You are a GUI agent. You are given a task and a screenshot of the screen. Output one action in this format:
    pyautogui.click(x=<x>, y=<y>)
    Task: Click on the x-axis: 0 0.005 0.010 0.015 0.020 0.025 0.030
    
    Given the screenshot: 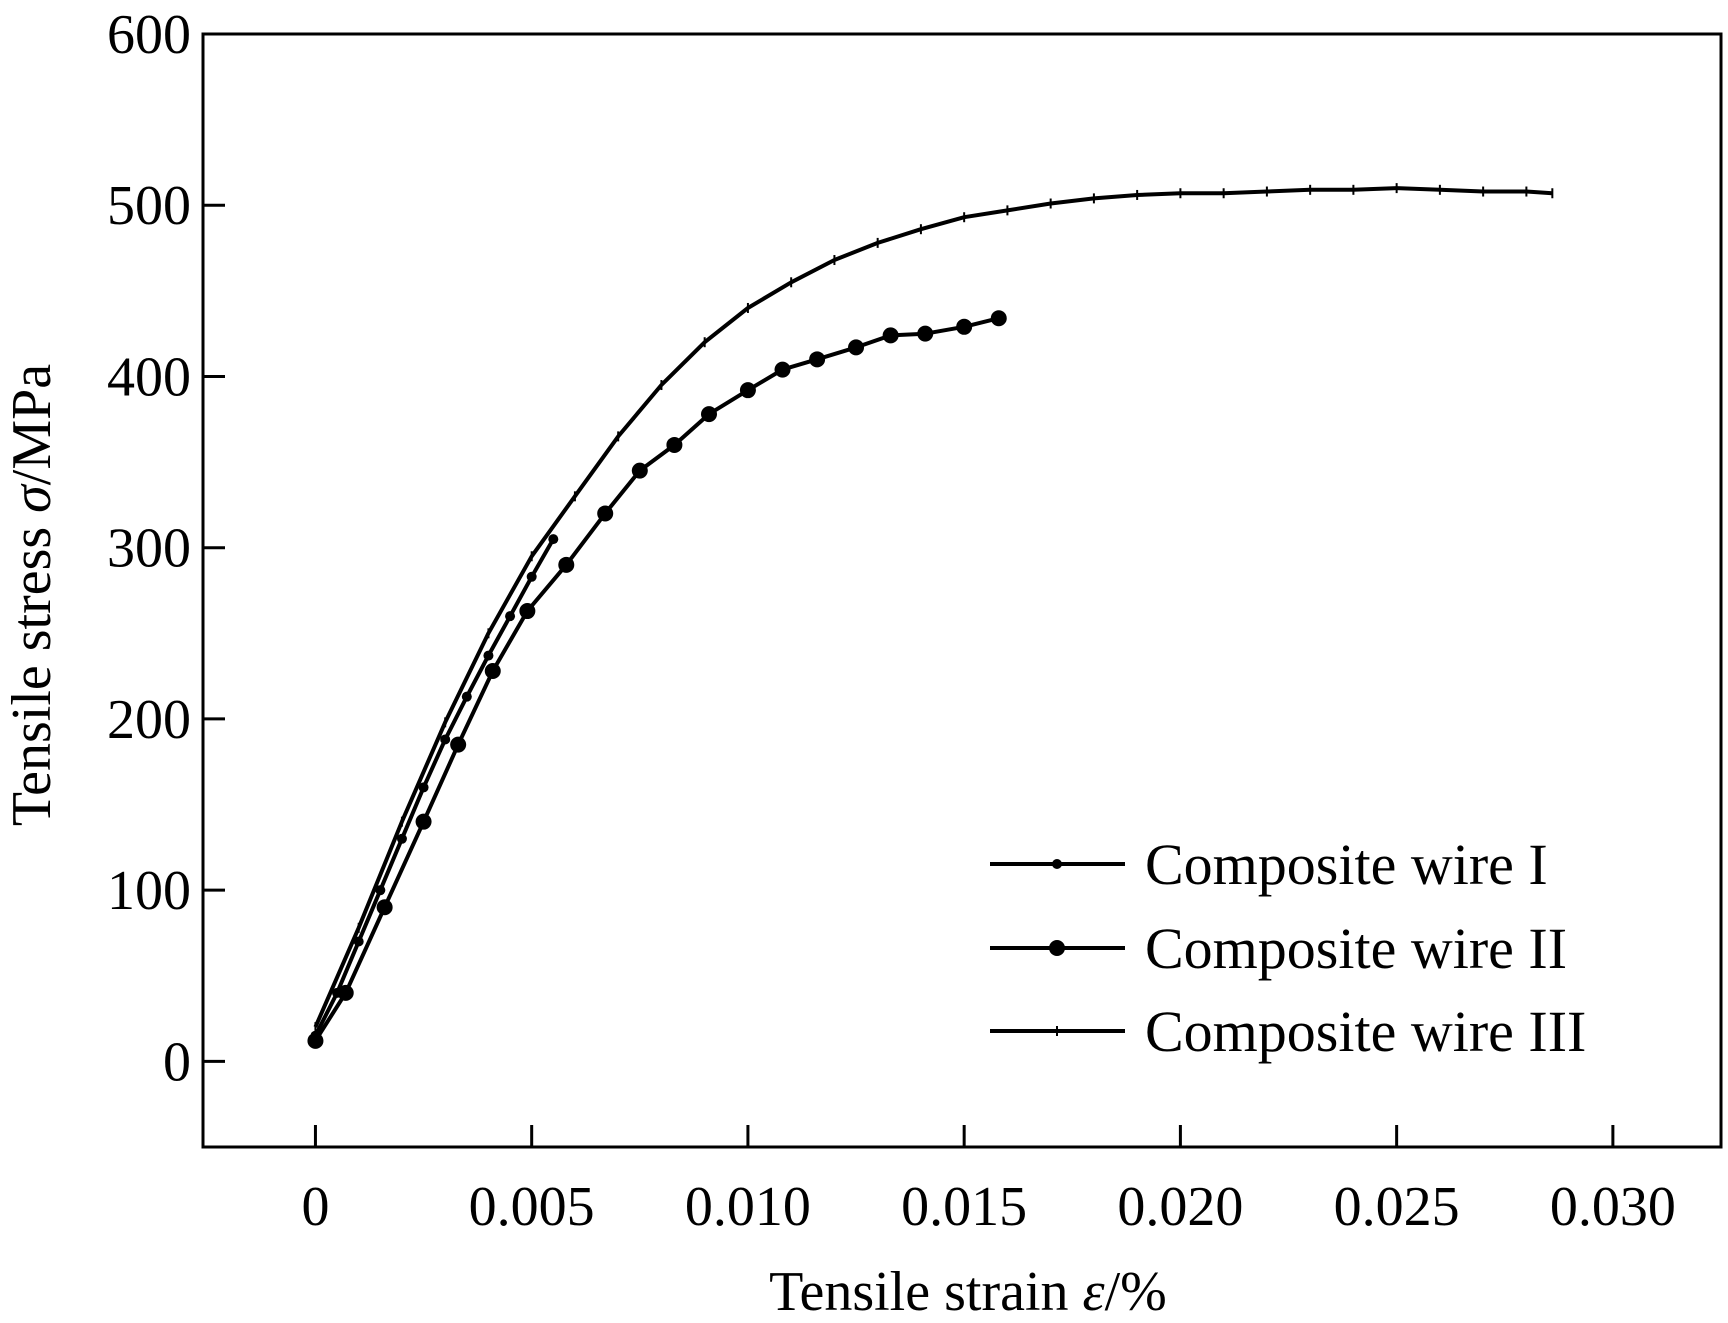 What is the action you would take?
    pyautogui.click(x=988, y=1181)
    